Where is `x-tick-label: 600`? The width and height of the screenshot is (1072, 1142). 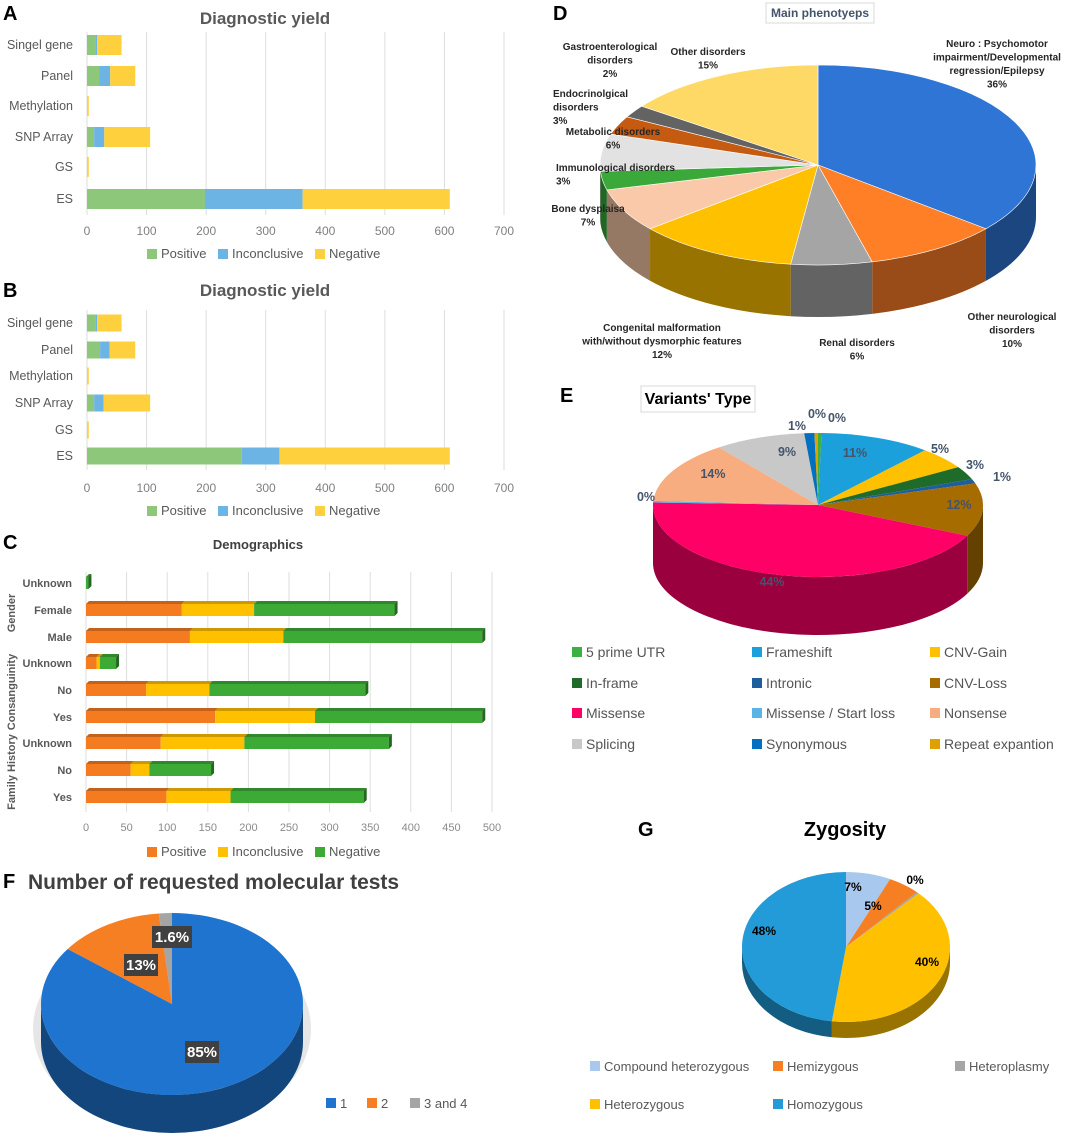 x-tick-label: 600 is located at coordinates (444, 488).